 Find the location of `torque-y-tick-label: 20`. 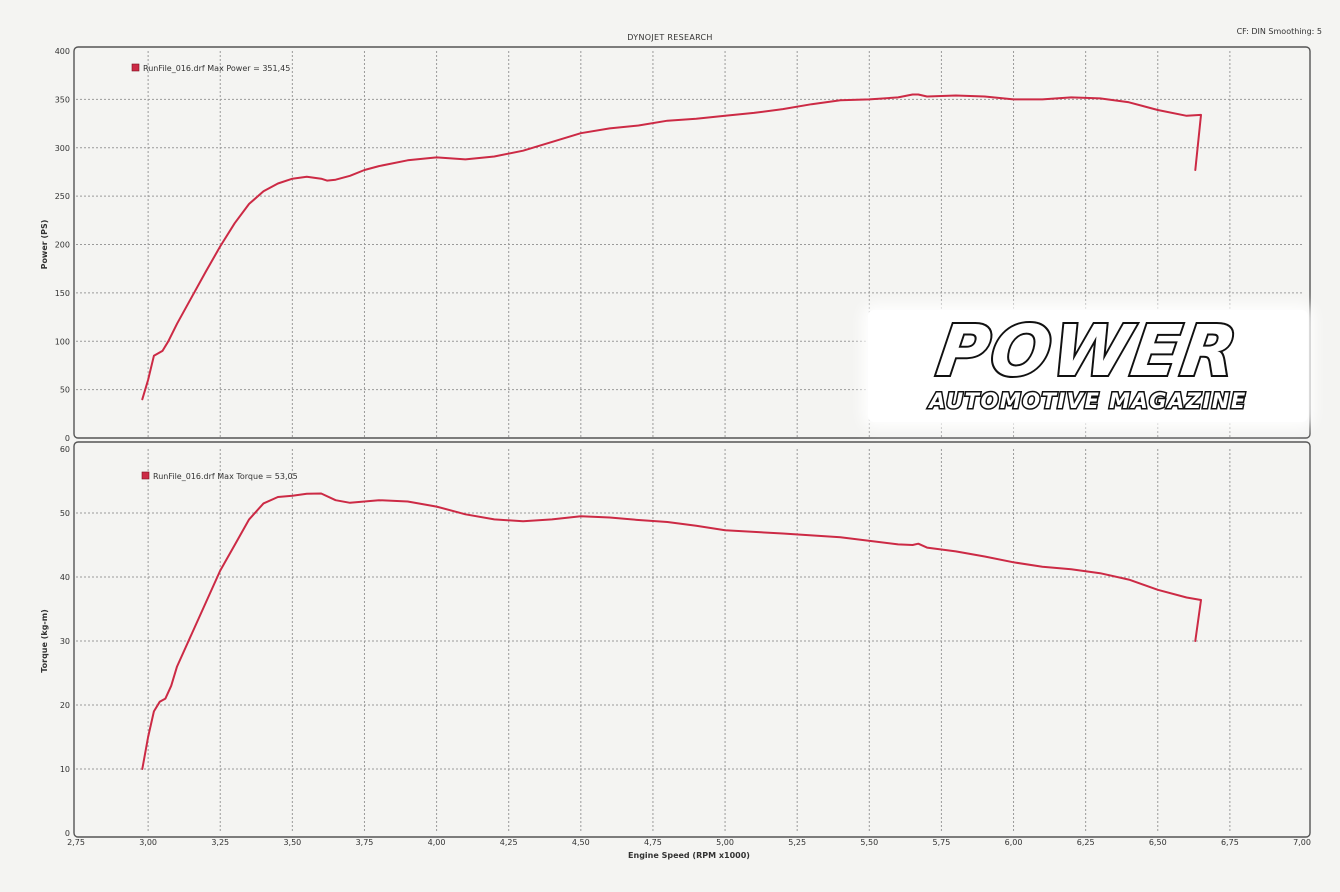

torque-y-tick-label: 20 is located at coordinates (65, 705).